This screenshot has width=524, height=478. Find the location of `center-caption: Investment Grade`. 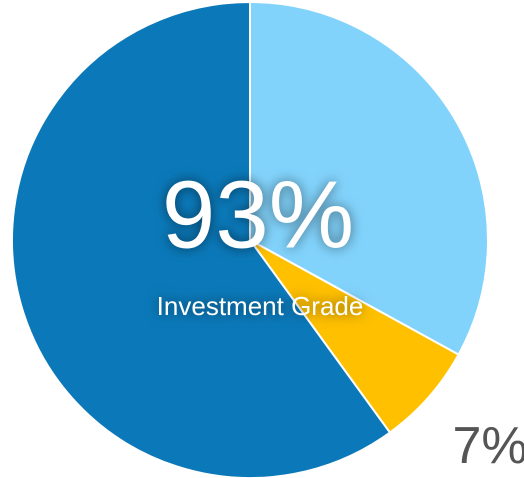

center-caption: Investment Grade is located at coordinates (260, 306).